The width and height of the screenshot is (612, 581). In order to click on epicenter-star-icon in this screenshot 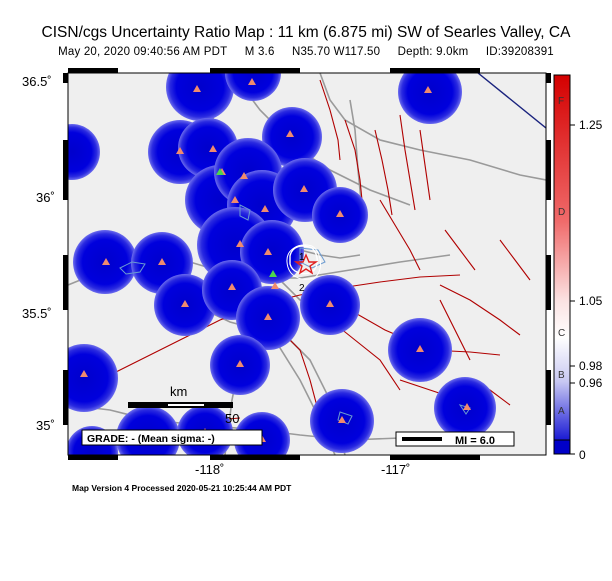, I will do `click(306, 264)`.